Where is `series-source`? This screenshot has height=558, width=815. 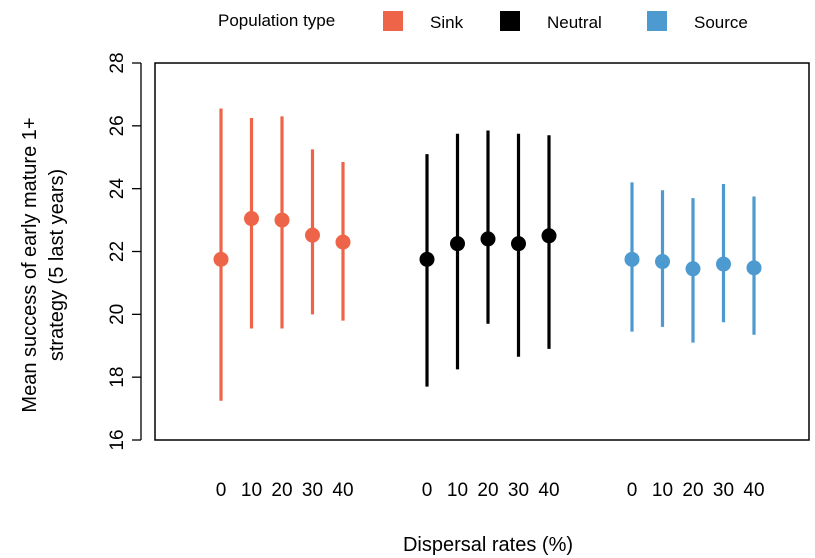 series-source is located at coordinates (693, 262).